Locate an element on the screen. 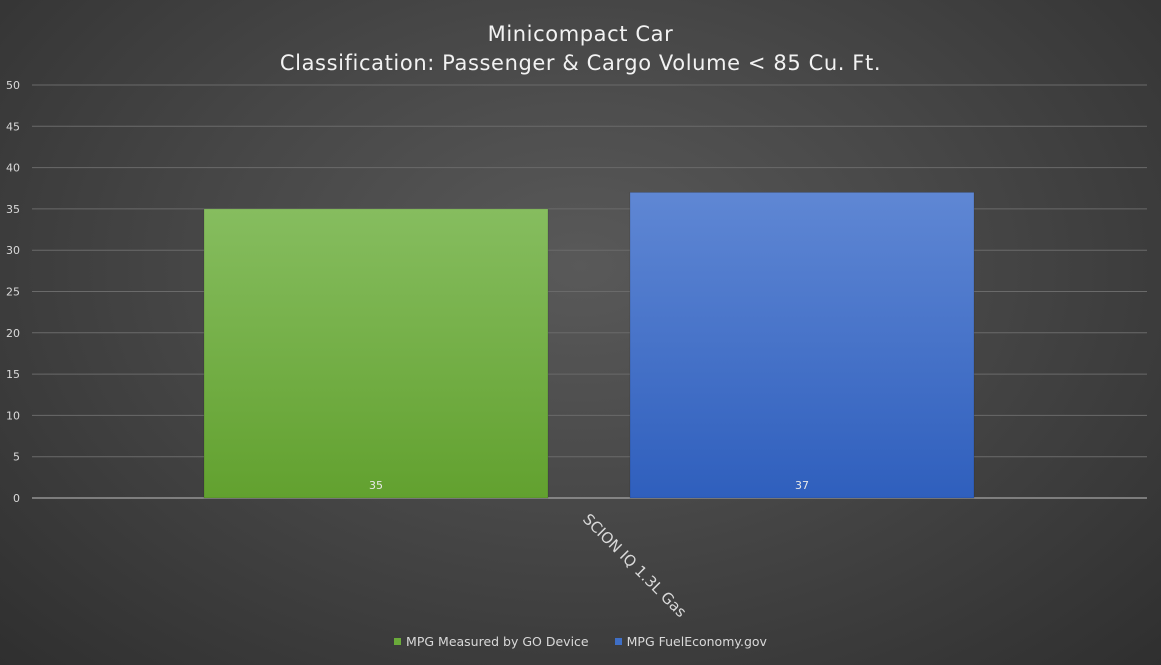 Image resolution: width=1161 pixels, height=665 pixels. bar-go-device is located at coordinates (376, 353).